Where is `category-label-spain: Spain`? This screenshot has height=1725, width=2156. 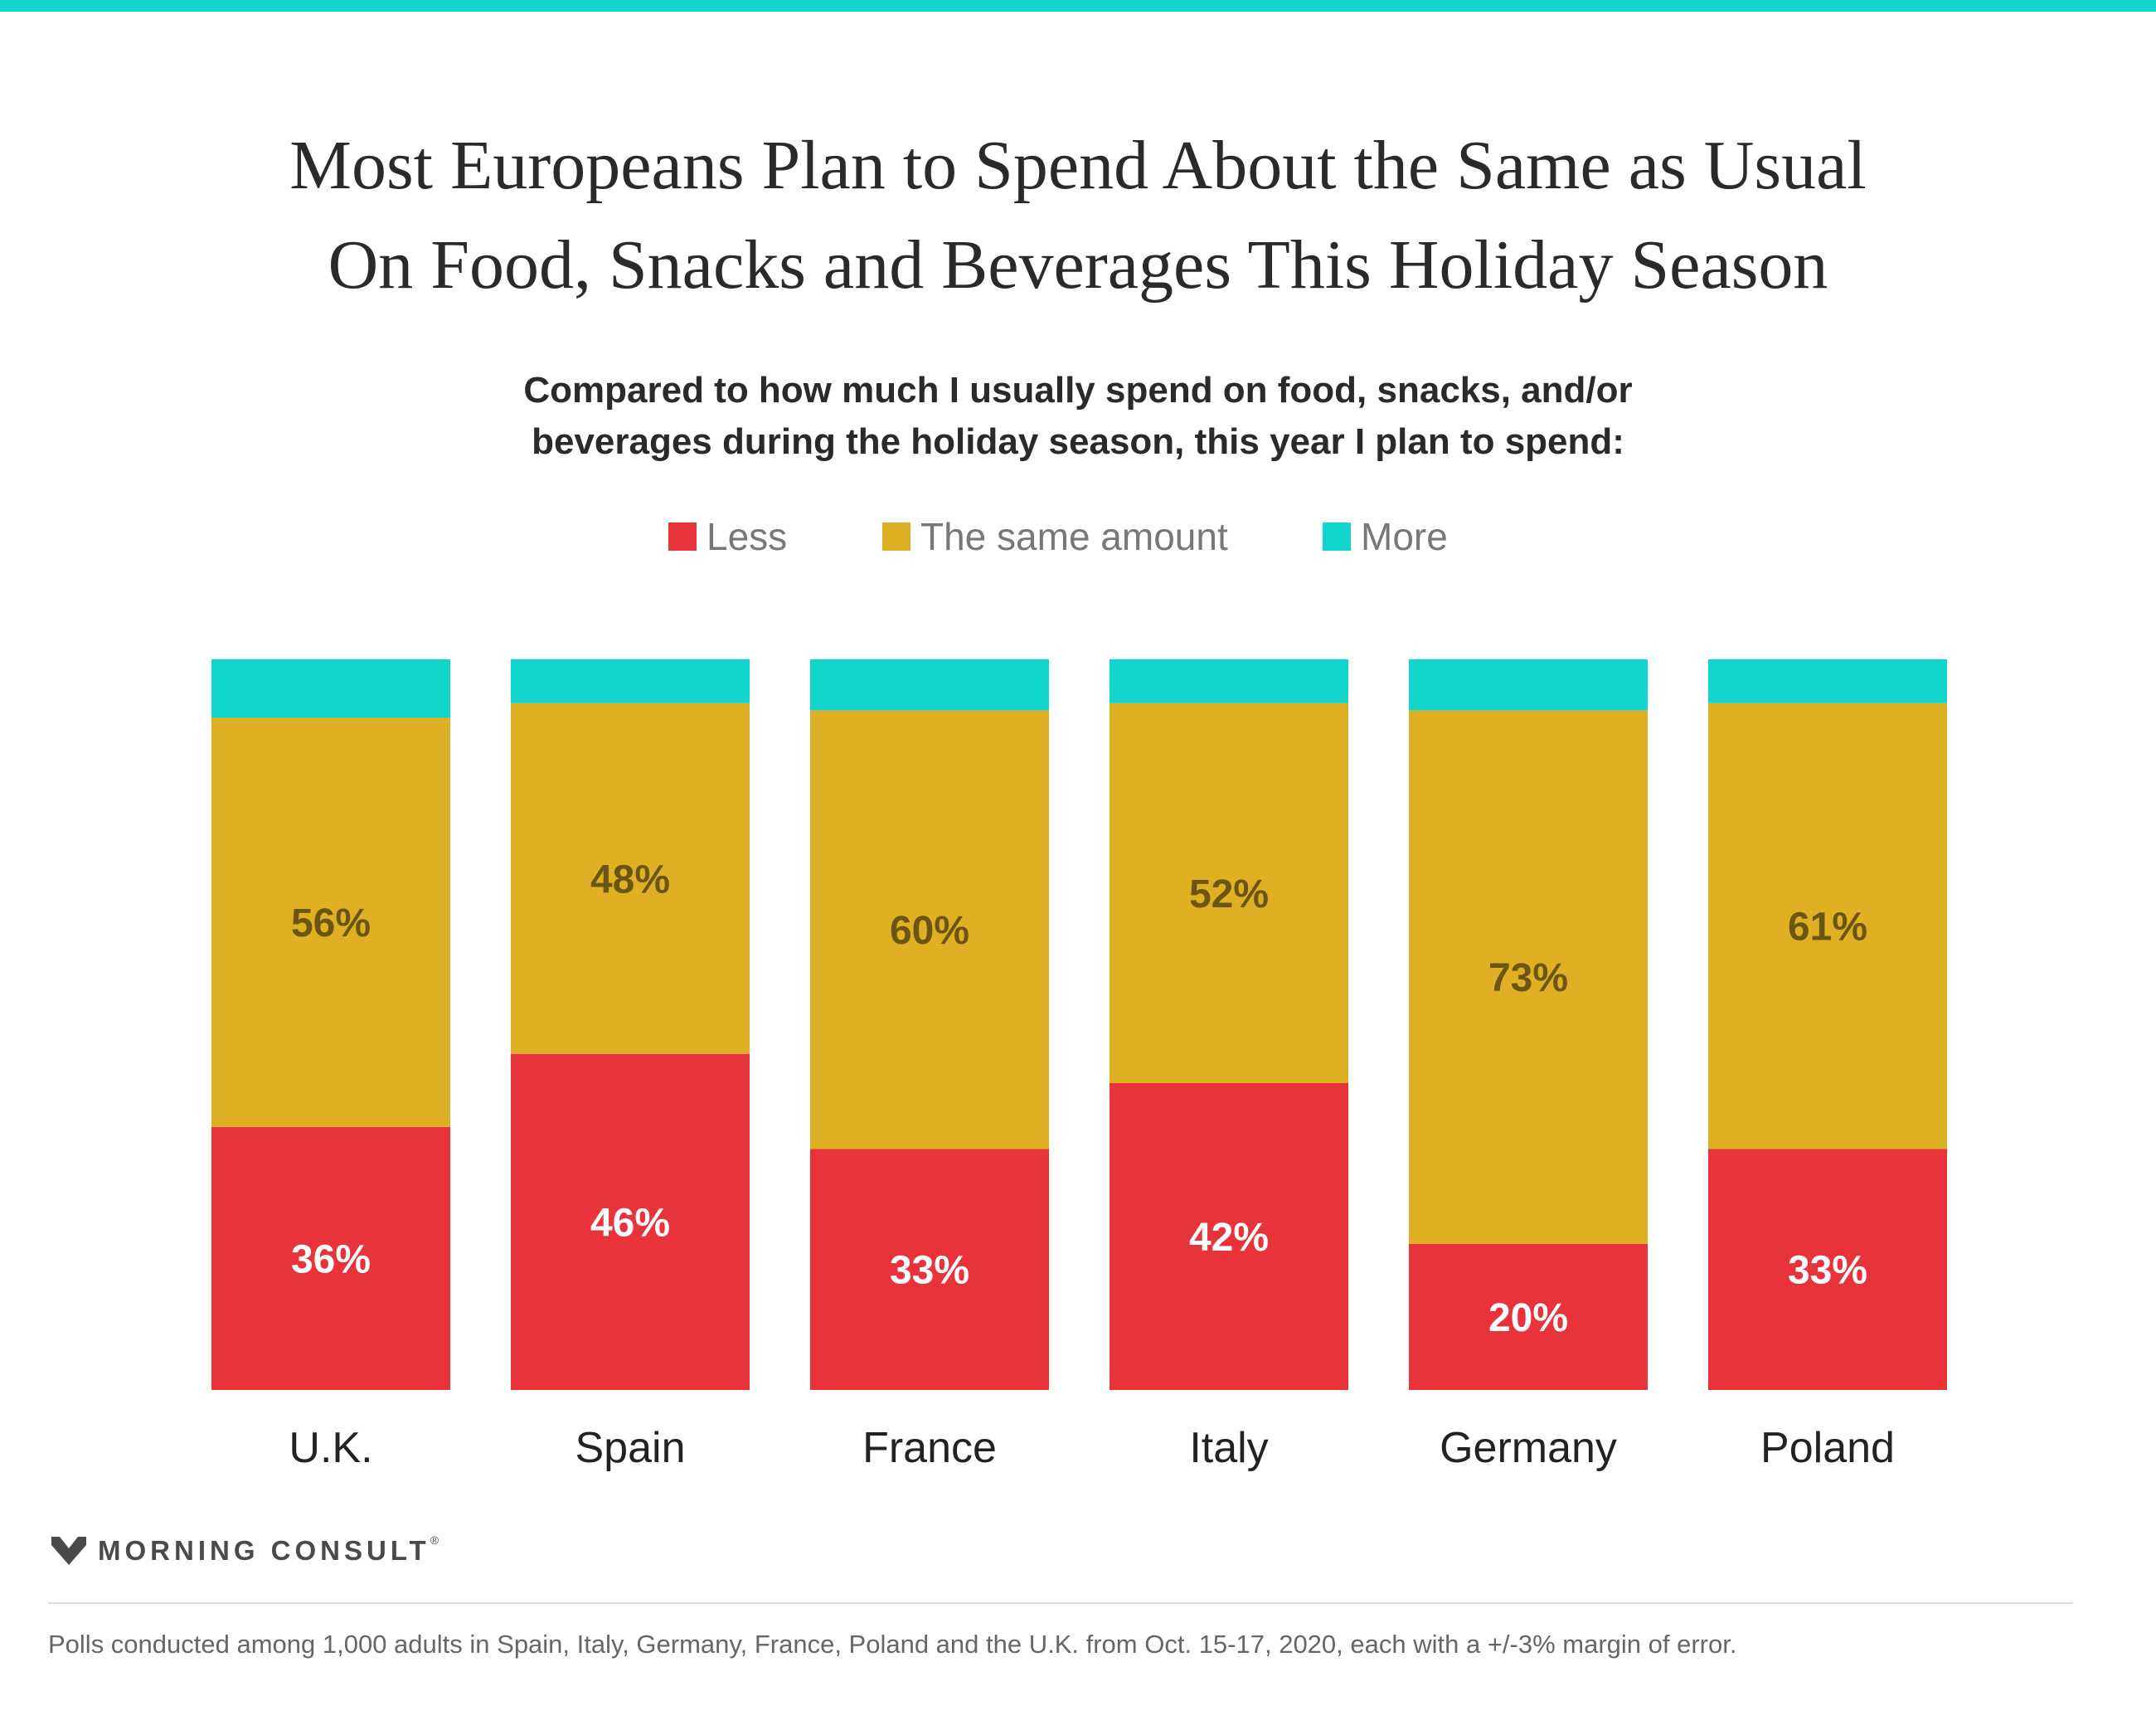 category-label-spain: Spain is located at coordinates (630, 1448).